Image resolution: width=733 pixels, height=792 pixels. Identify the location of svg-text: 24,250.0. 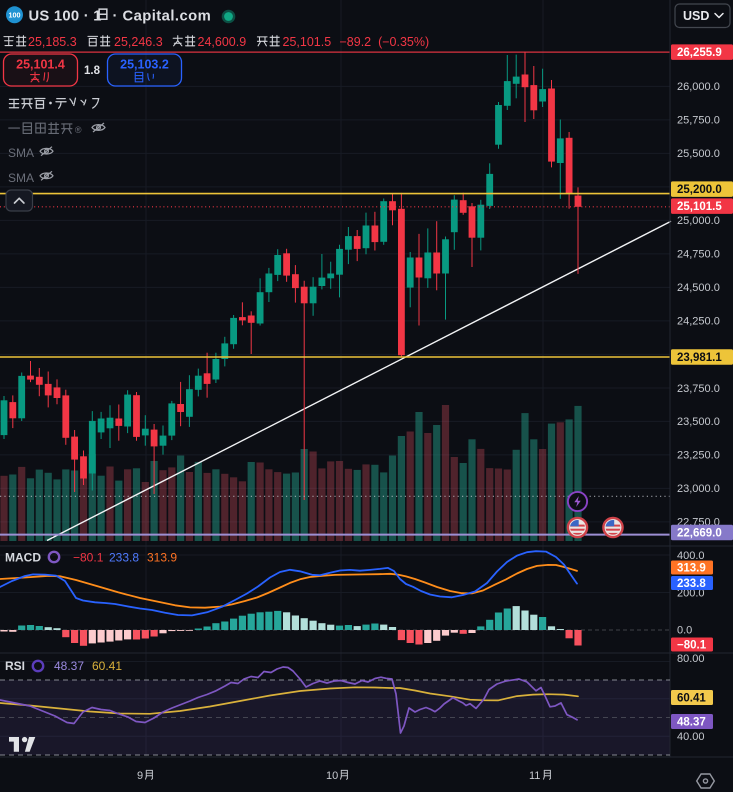
(698, 322).